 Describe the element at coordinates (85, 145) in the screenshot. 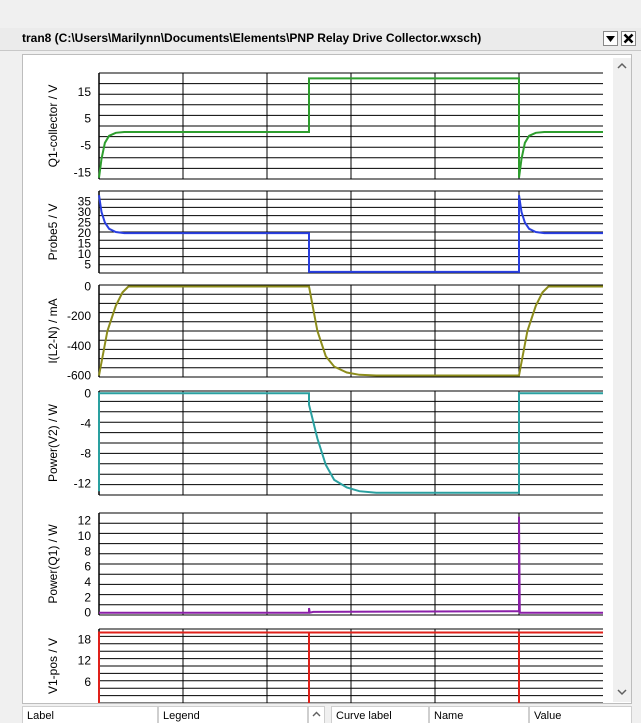

I see `y-tick-label: -5` at that location.